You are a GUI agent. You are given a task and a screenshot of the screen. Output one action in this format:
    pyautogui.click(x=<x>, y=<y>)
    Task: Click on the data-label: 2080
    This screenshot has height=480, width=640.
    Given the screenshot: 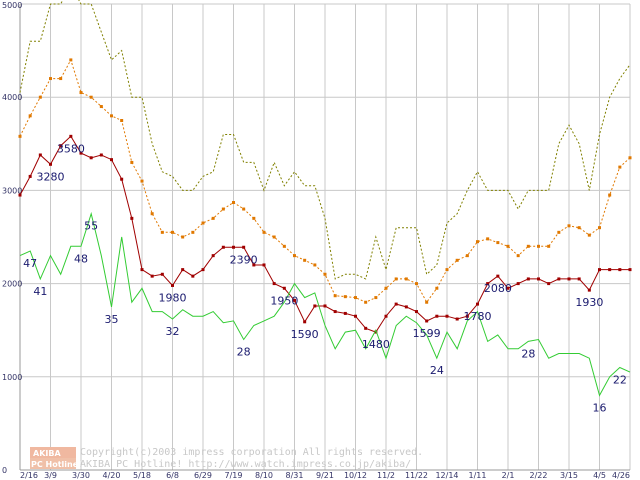 What is the action you would take?
    pyautogui.click(x=498, y=288)
    